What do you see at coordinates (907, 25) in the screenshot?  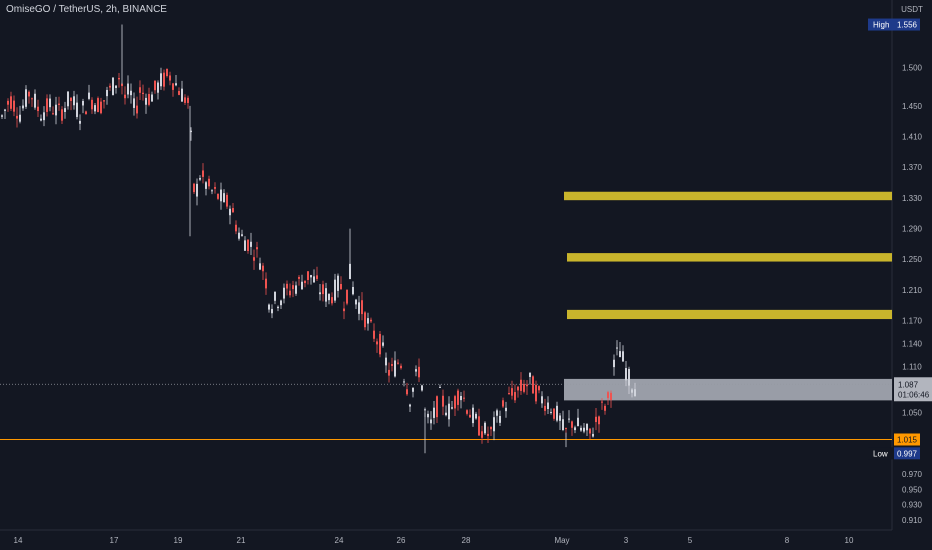 I see `high-label-value: 1.556` at bounding box center [907, 25].